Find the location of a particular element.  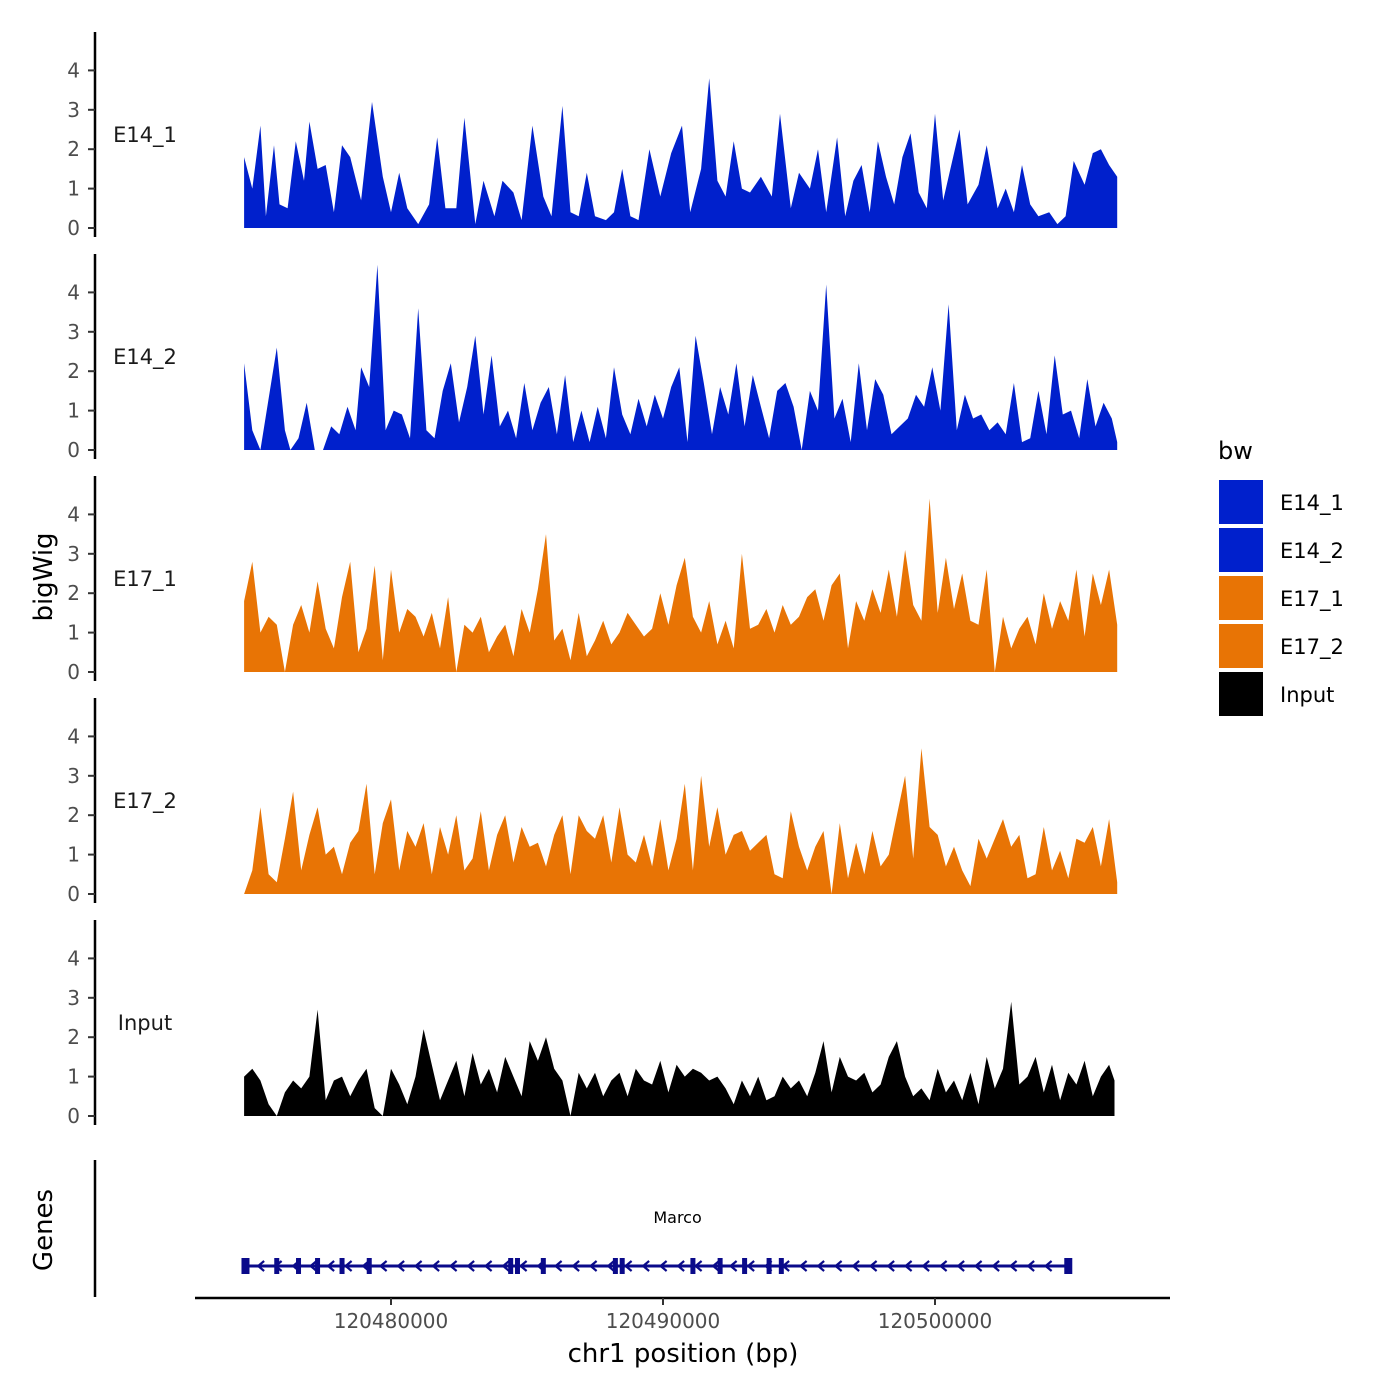

track-E14_1: 0 1 2 3 4 E14_1 is located at coordinates (592, 136).